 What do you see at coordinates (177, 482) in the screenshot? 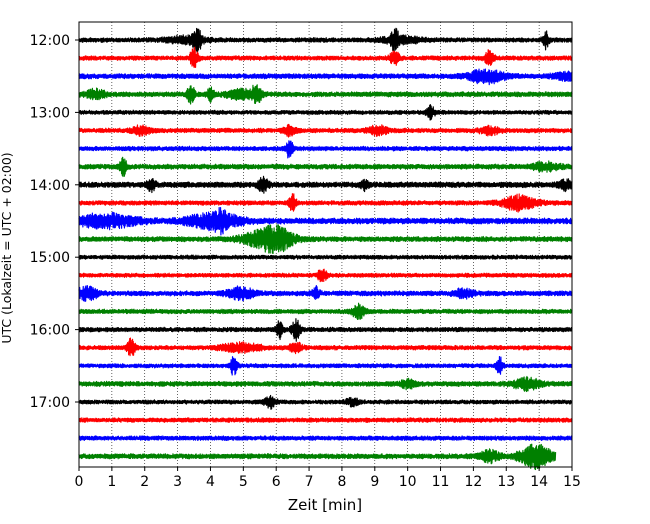
I see `x-tick-label: 3` at bounding box center [177, 482].